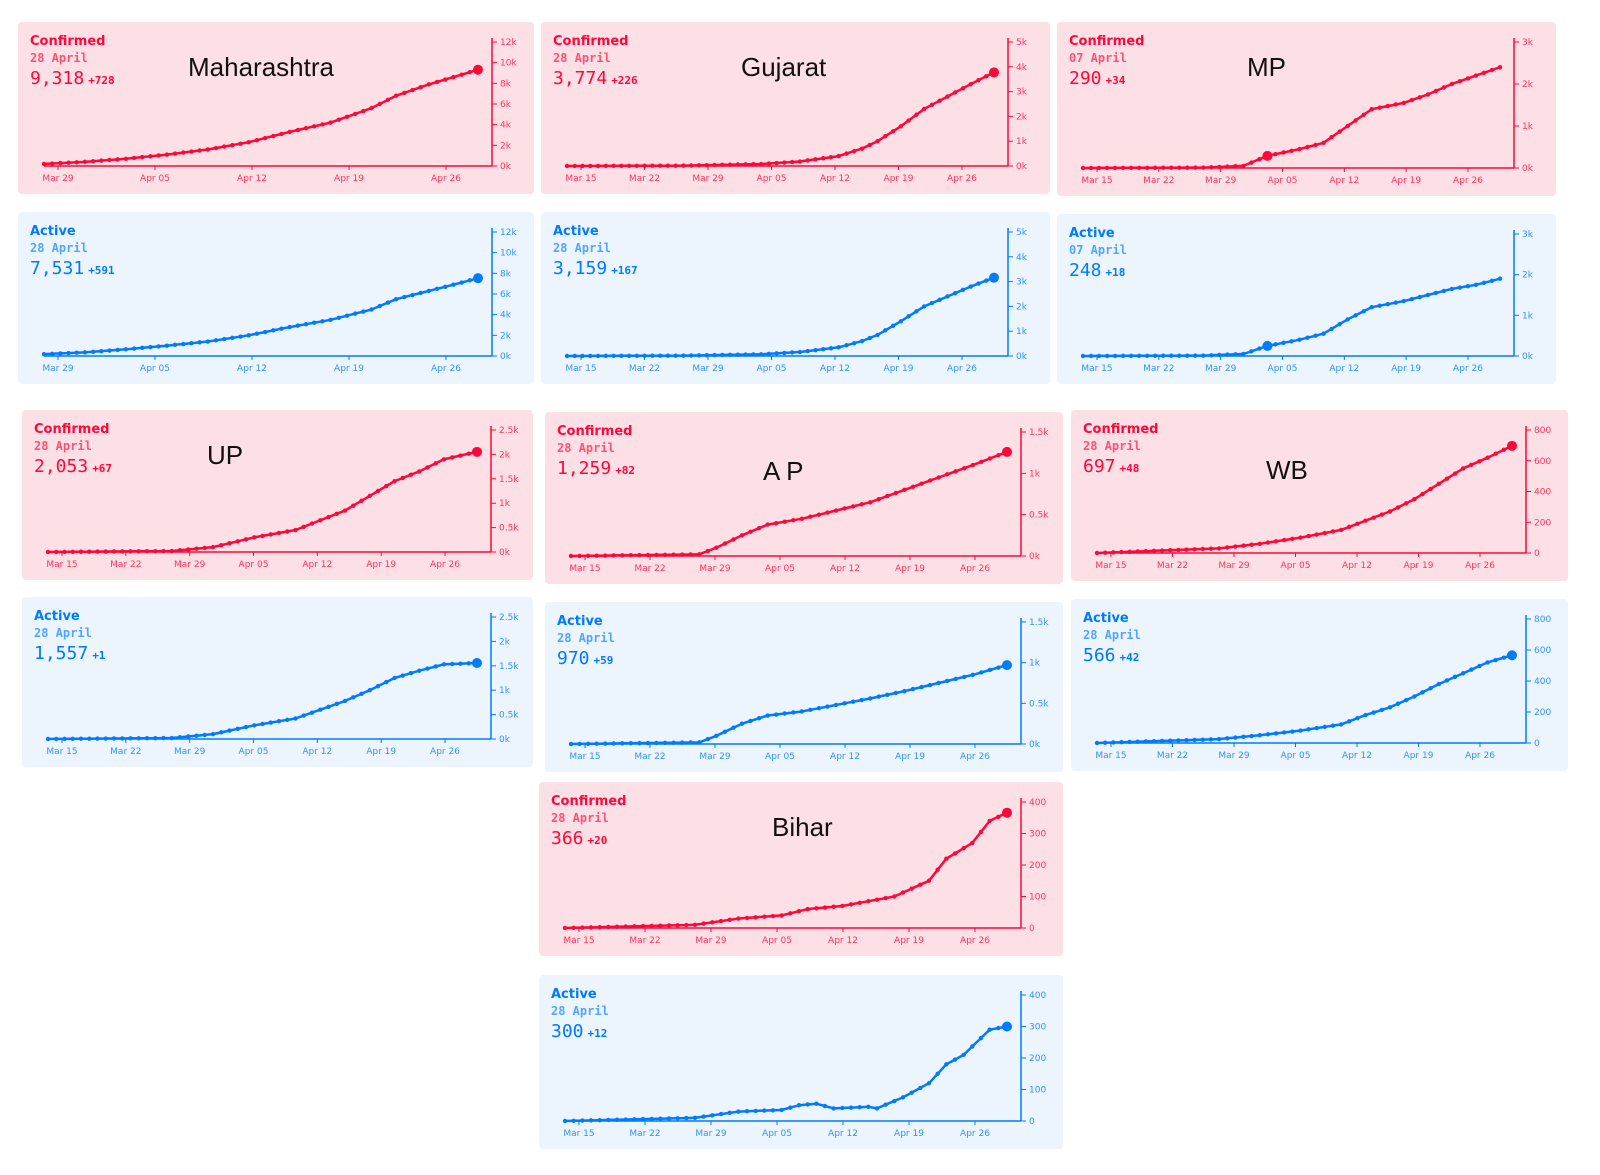  What do you see at coordinates (72, 429) in the screenshot?
I see `metric-label: Confirmed` at bounding box center [72, 429].